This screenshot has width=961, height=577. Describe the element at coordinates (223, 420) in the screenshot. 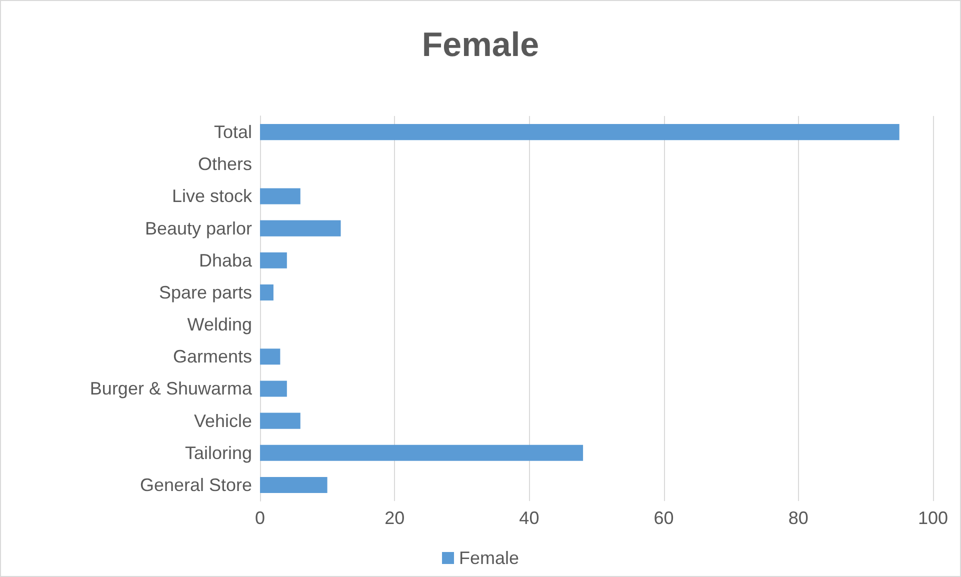

I see `y-tick-label: Vehicle` at that location.